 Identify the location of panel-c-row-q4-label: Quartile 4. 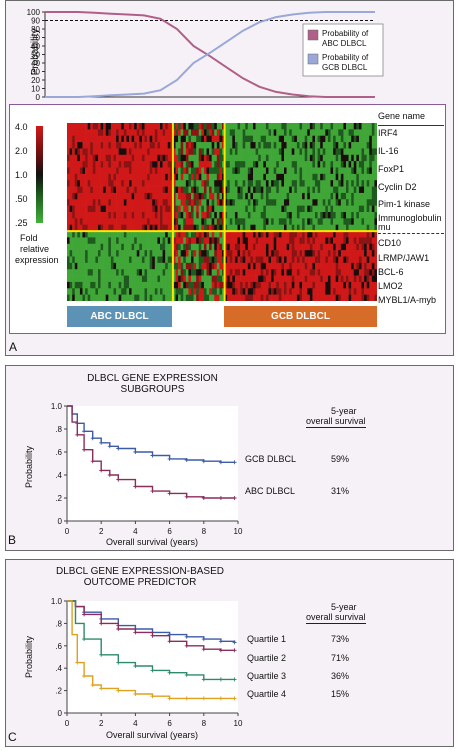
(267, 694).